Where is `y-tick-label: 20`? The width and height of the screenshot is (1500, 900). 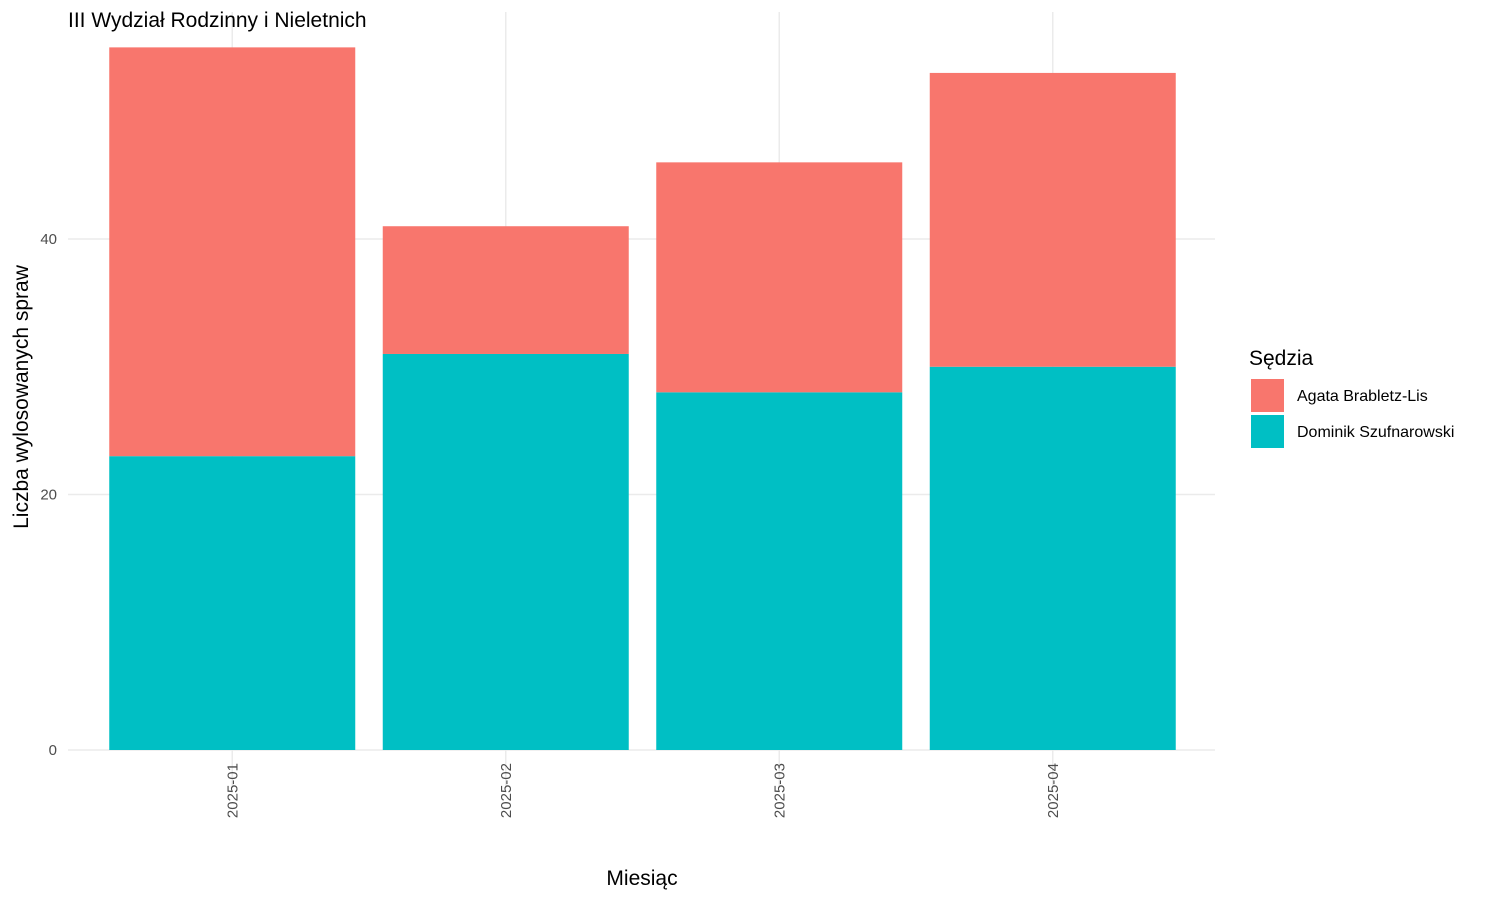 y-tick-label: 20 is located at coordinates (48, 495).